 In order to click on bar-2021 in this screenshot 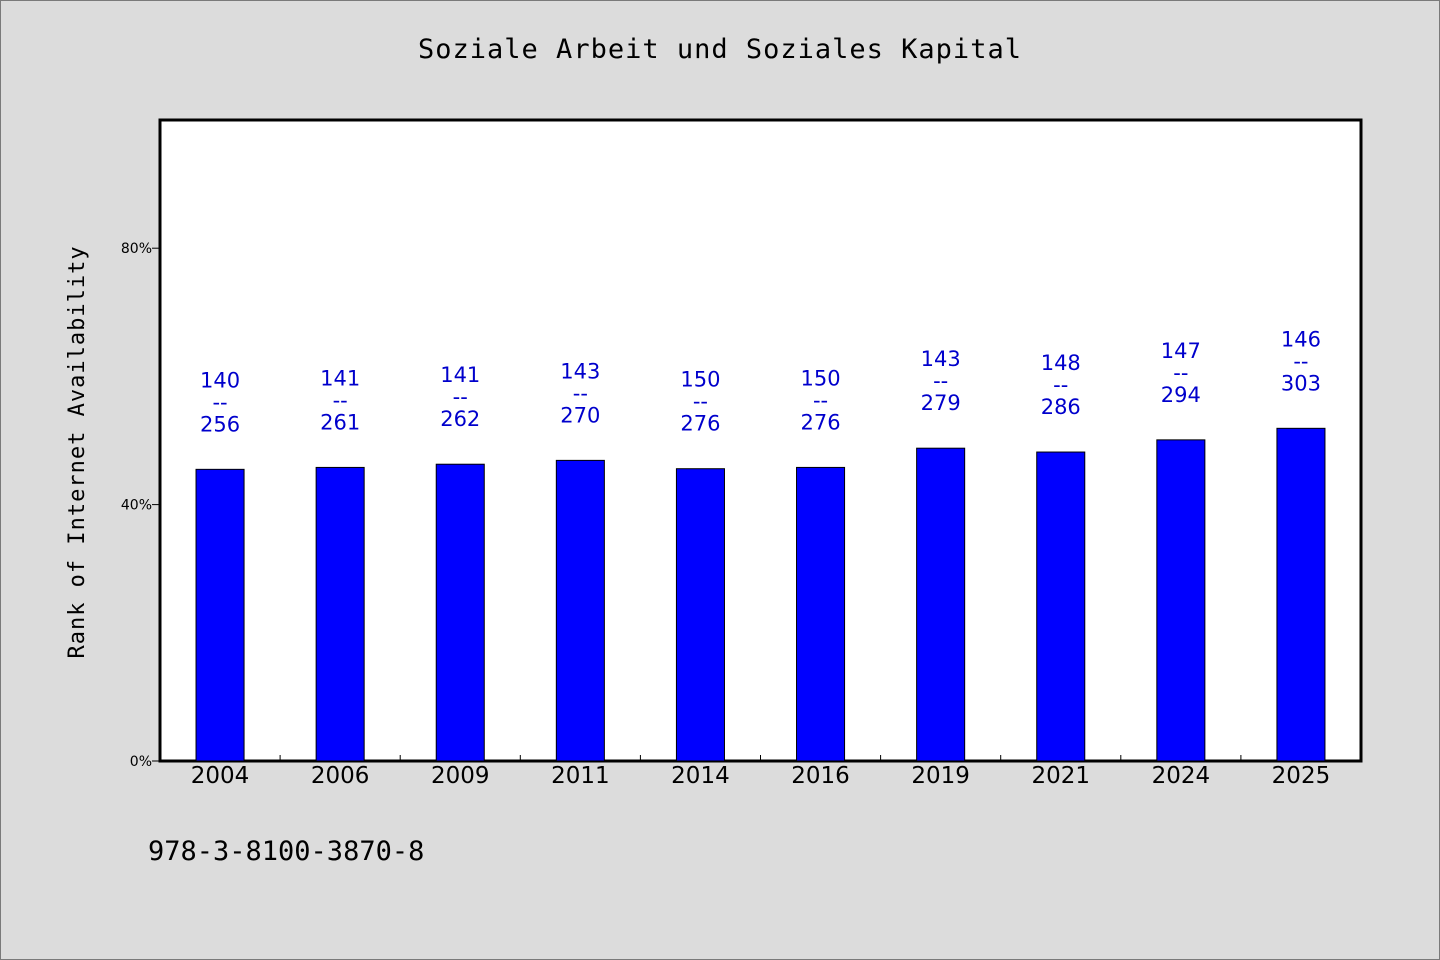, I will do `click(1061, 606)`.